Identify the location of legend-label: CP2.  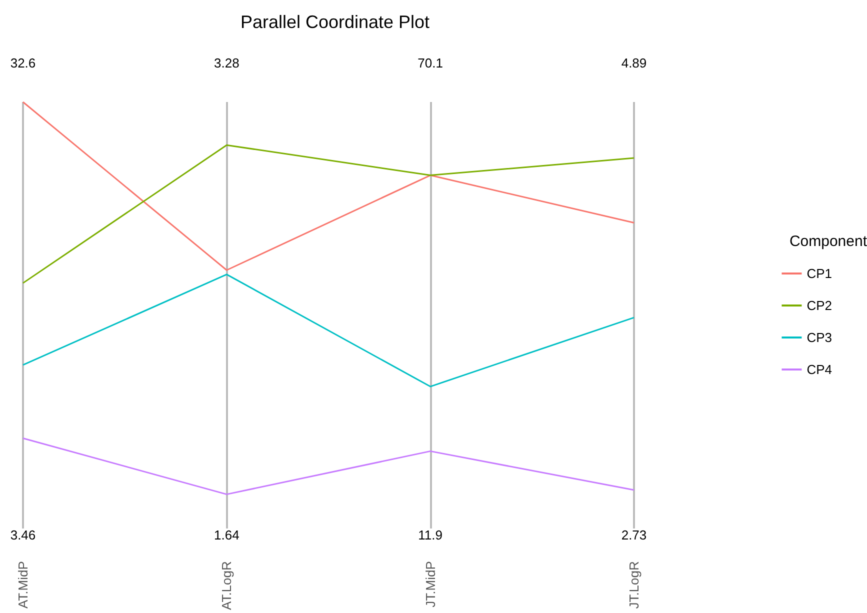
(819, 305).